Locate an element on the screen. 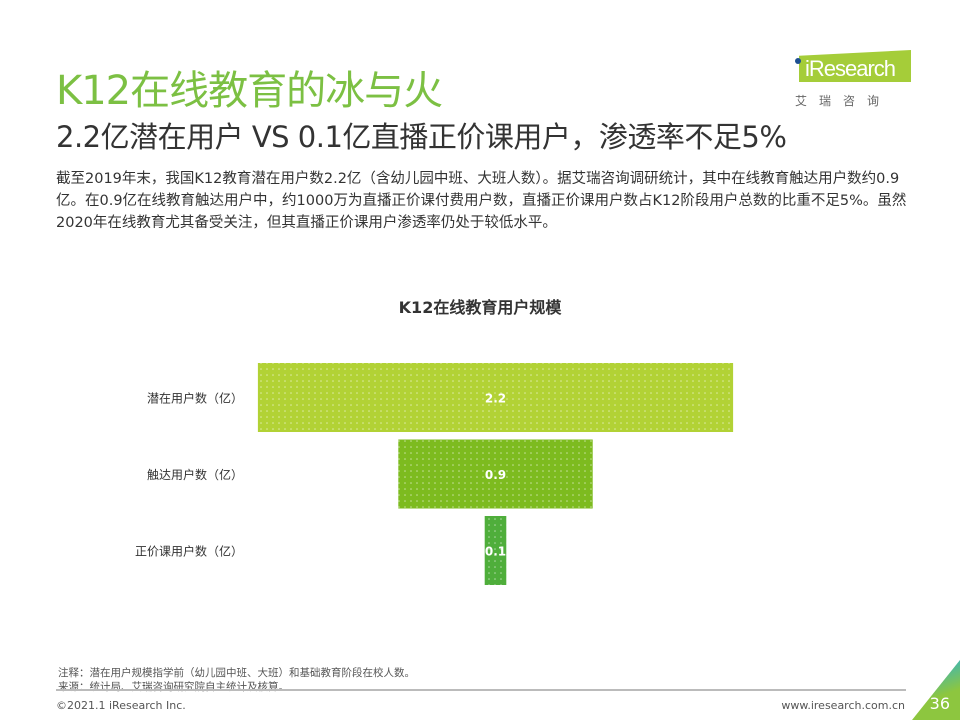  website-link: www.iresearch.com.cn is located at coordinates (843, 705).